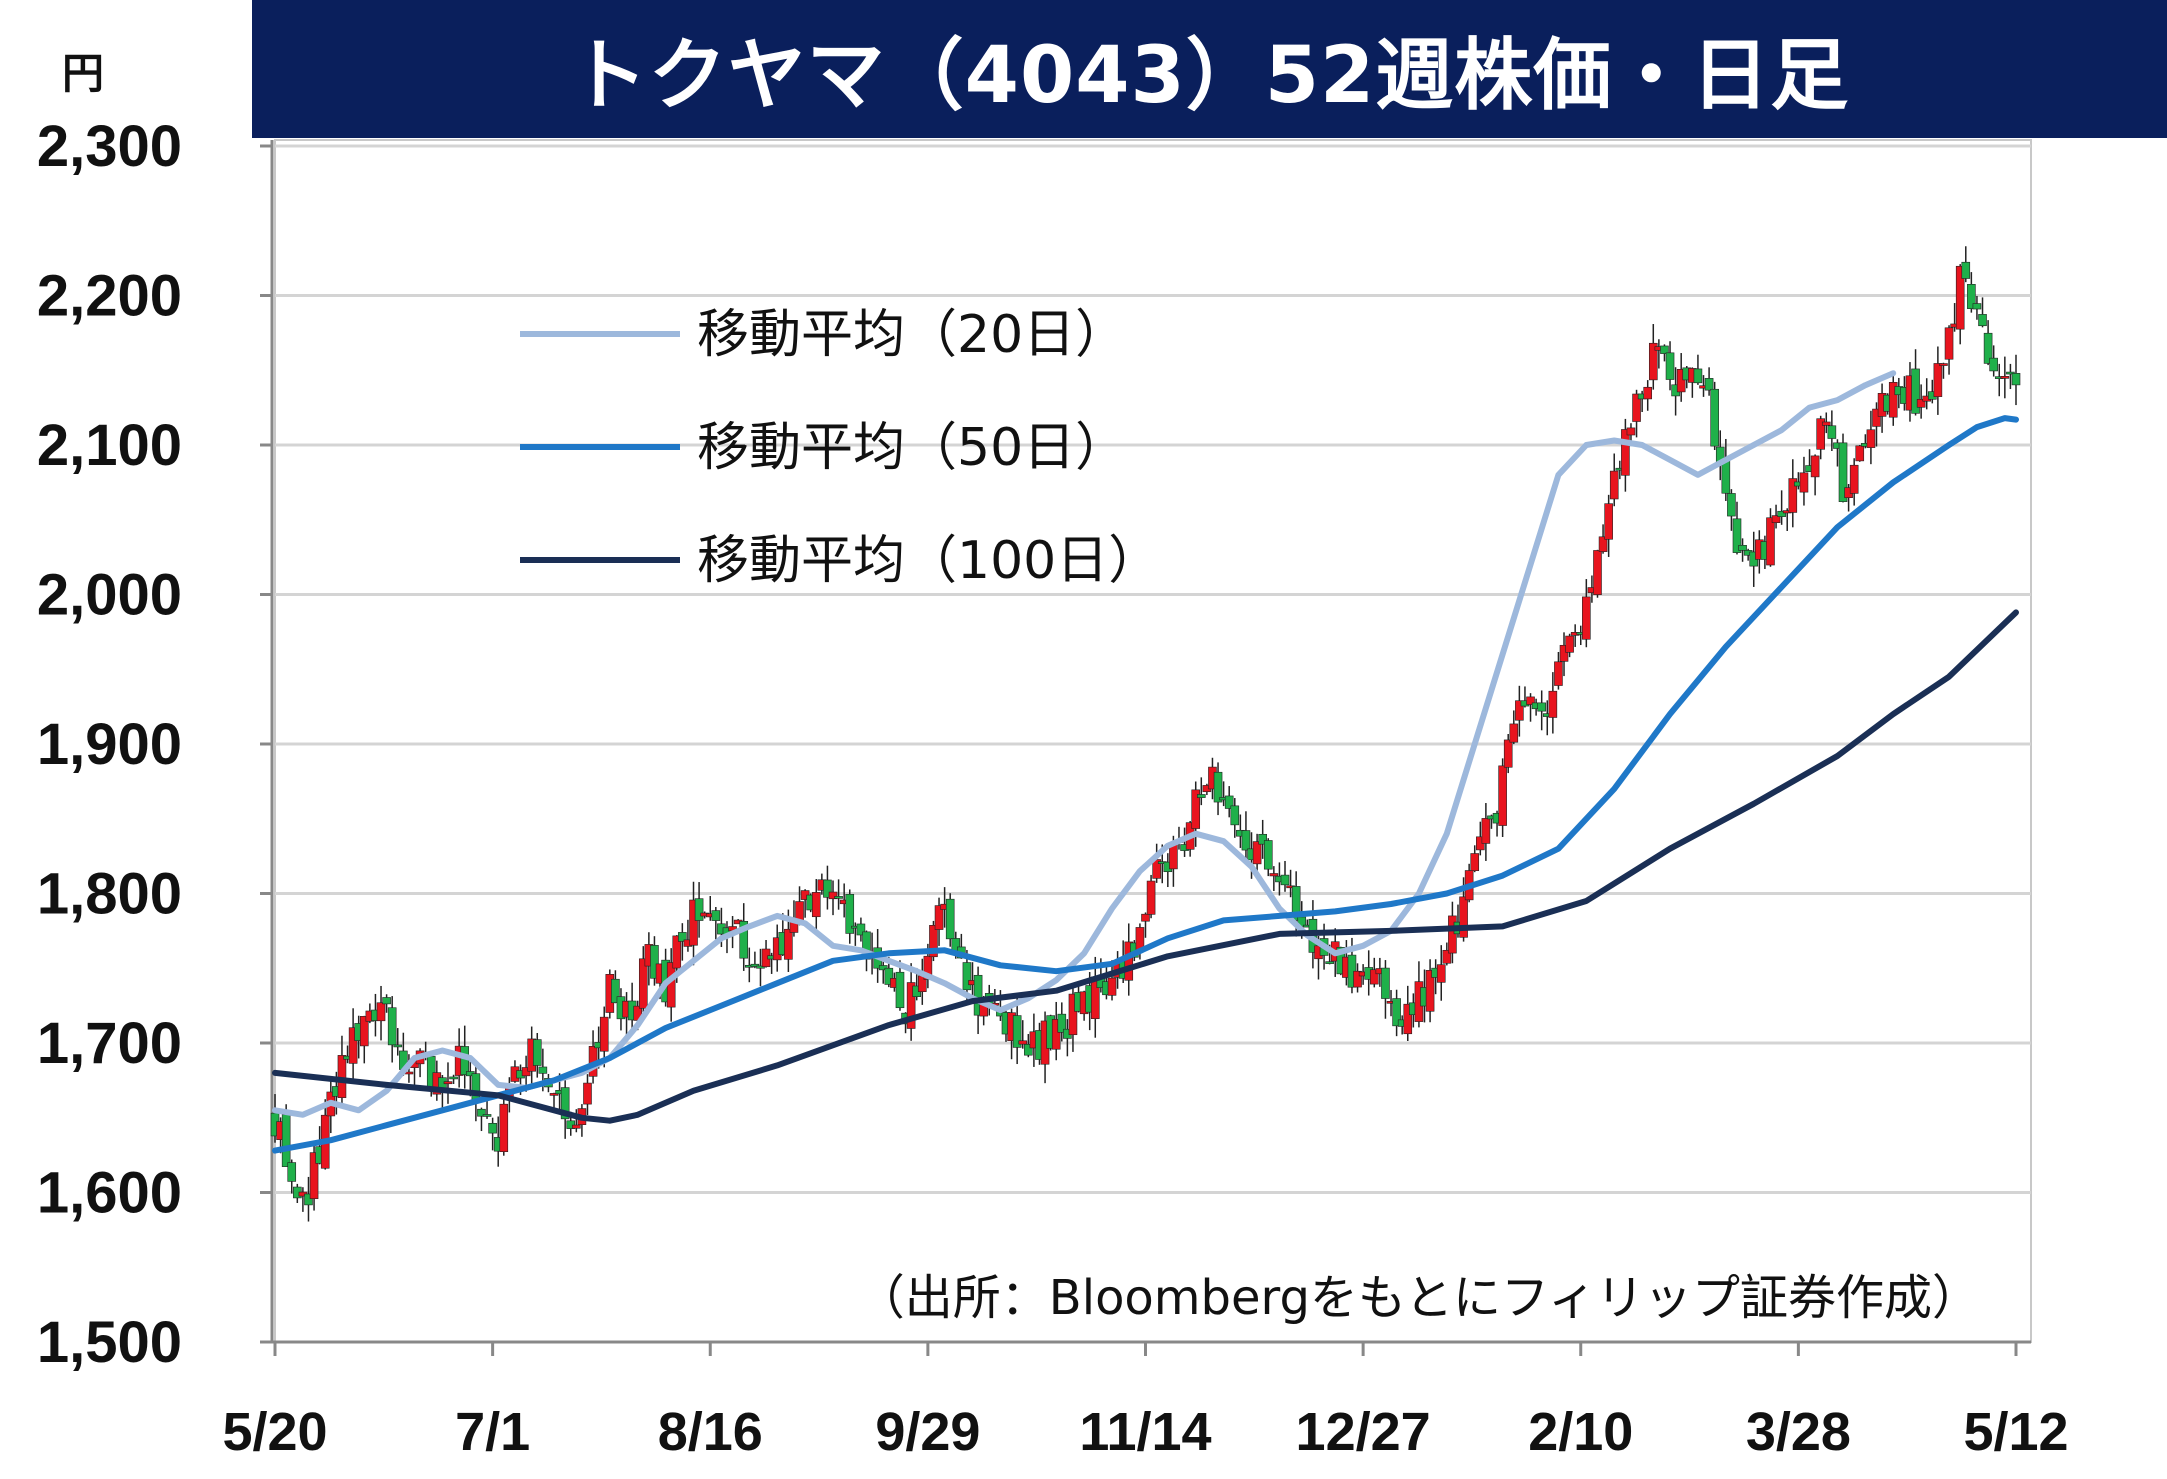 The width and height of the screenshot is (2167, 1479). I want to click on x-axis-ticks: 5/20 7/1 8/16 9/29 11/14 12/27 2/10 3/28 5/12, so click(1145, 1402).